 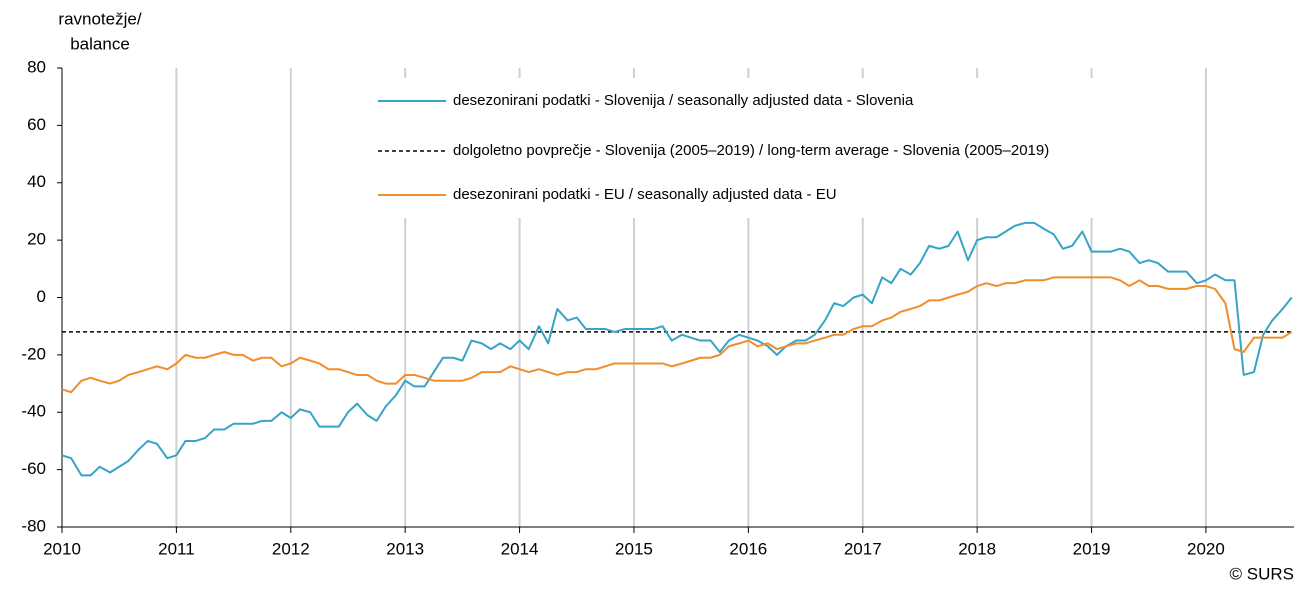 I want to click on x-tick-label: 2012, so click(x=291, y=548).